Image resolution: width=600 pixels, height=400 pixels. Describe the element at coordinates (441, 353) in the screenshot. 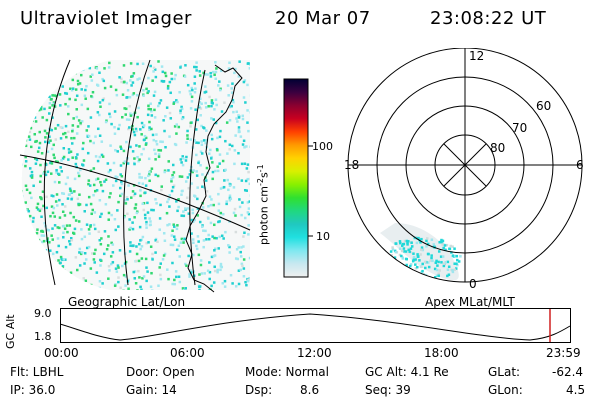

I see `xtick-1800: 18:00` at that location.